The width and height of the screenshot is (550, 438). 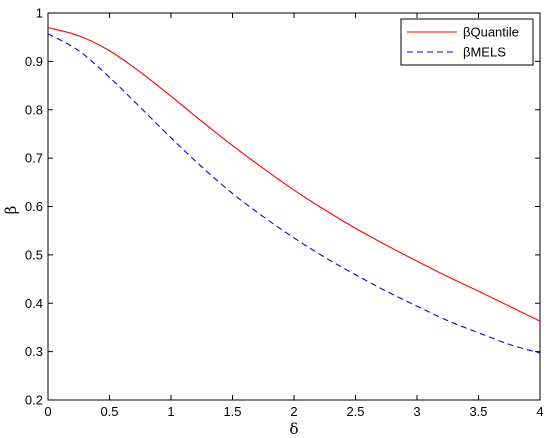 What do you see at coordinates (170, 411) in the screenshot?
I see `x-tick-label: 1` at bounding box center [170, 411].